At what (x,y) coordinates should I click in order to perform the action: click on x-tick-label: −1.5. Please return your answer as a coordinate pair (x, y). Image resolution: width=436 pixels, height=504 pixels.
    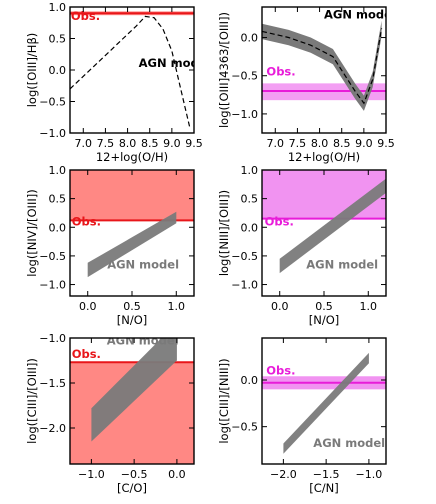
    Looking at the image, I should click on (326, 474).